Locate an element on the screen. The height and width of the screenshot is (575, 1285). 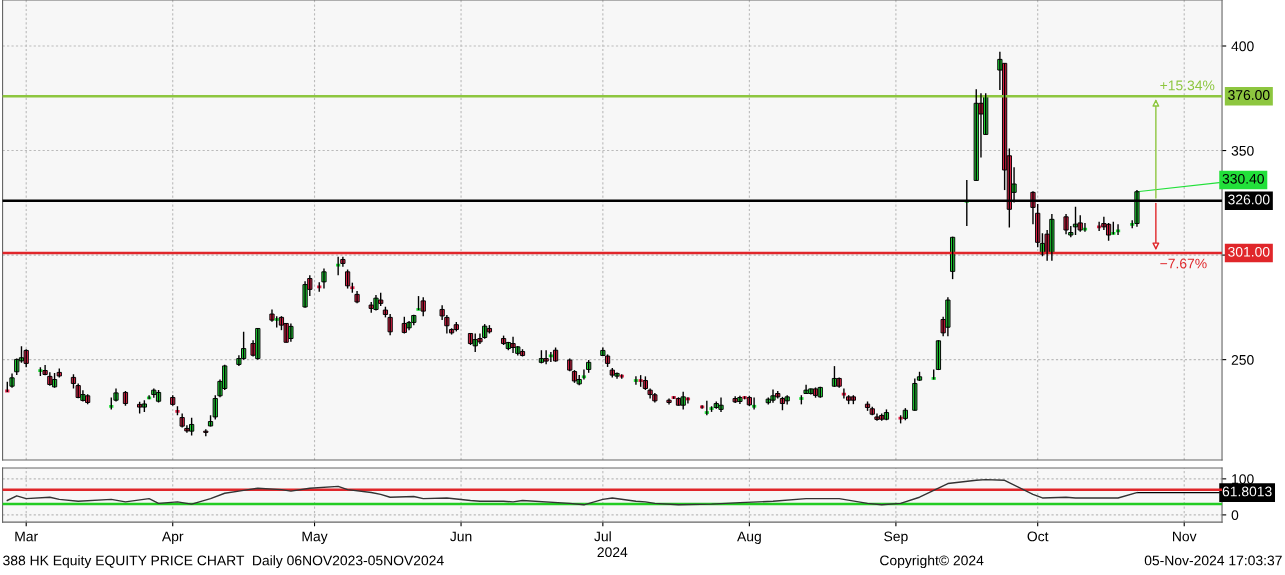
x-tick-label: Mar is located at coordinates (26, 536).